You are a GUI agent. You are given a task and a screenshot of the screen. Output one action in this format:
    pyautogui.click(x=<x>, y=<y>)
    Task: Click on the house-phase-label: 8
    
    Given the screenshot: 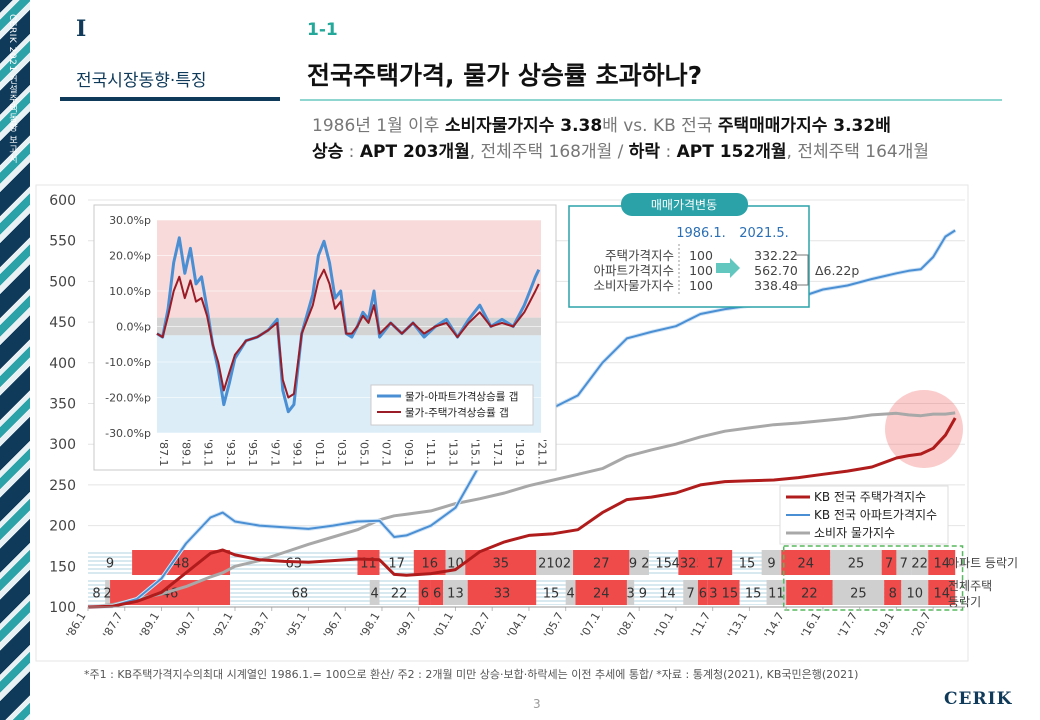 What is the action you would take?
    pyautogui.click(x=893, y=594)
    